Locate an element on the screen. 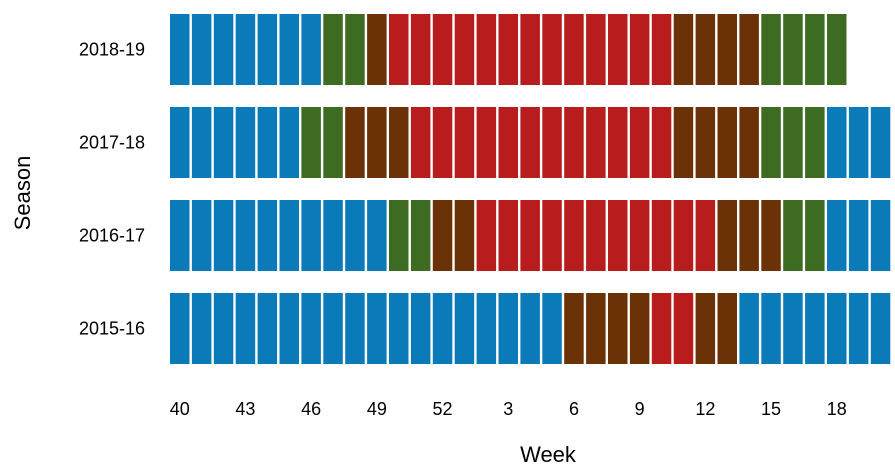 Image resolution: width=895 pixels, height=468 pixels. y-tick-label: 2017-18 is located at coordinates (112, 143).